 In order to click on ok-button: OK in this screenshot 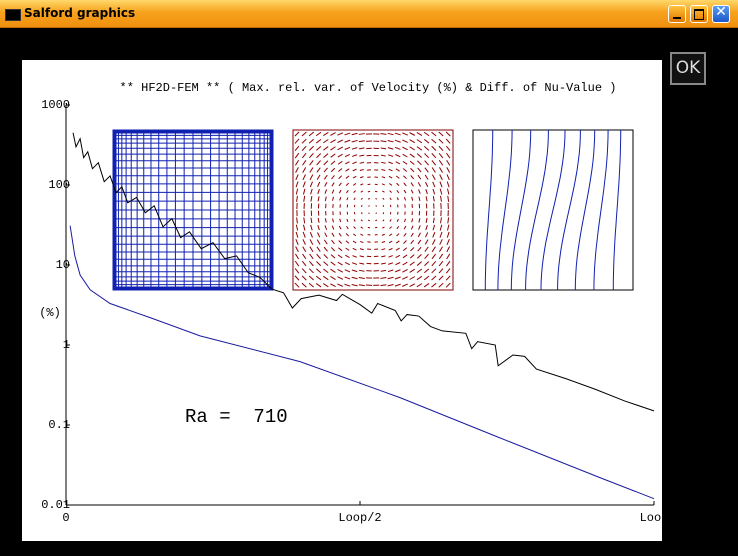, I will do `click(688, 68)`.